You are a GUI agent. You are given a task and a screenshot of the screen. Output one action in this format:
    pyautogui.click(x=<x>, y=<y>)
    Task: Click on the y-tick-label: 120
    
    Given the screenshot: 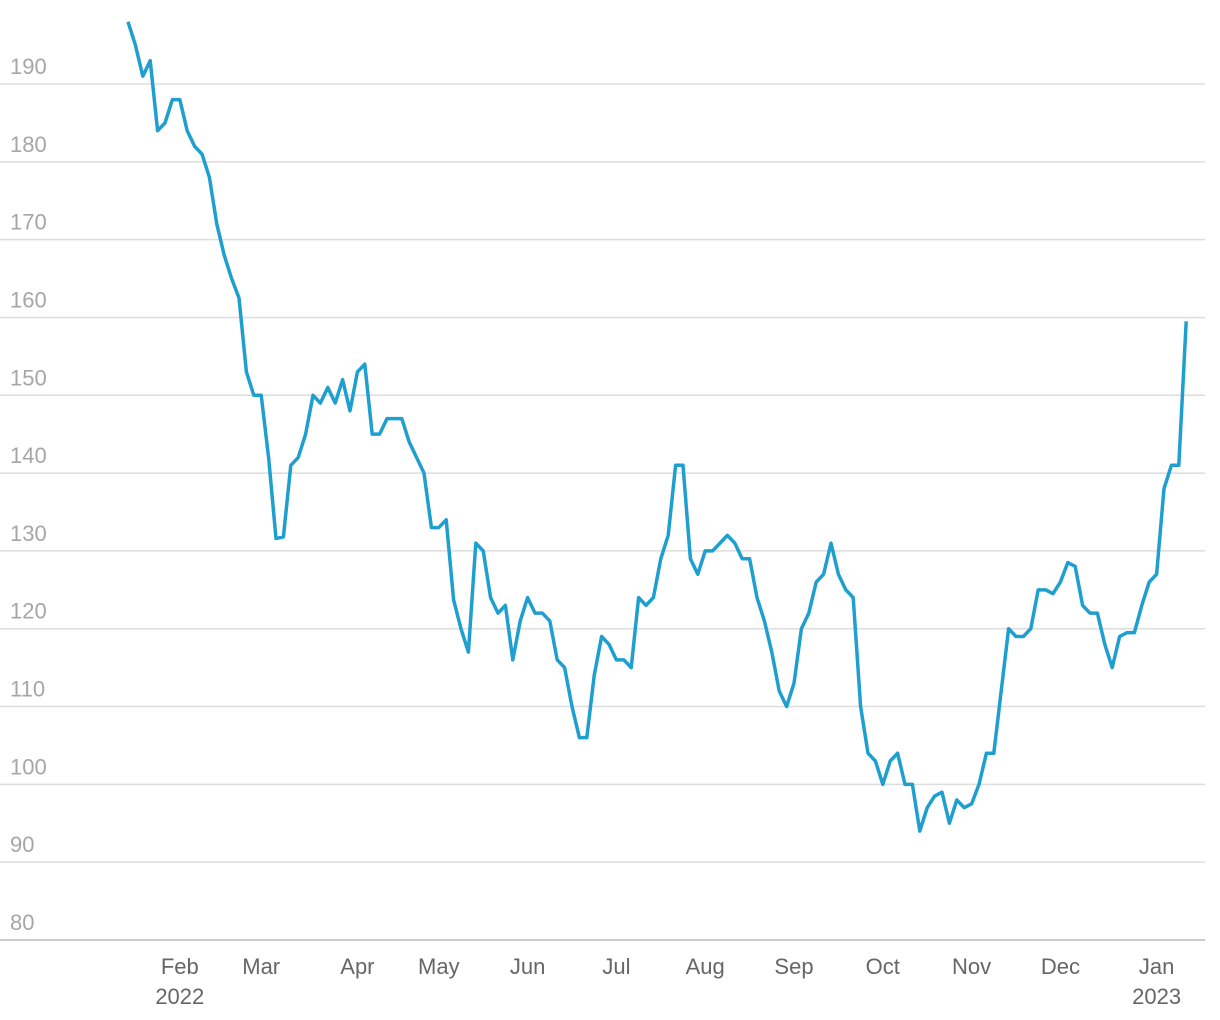 What is the action you would take?
    pyautogui.click(x=28, y=611)
    